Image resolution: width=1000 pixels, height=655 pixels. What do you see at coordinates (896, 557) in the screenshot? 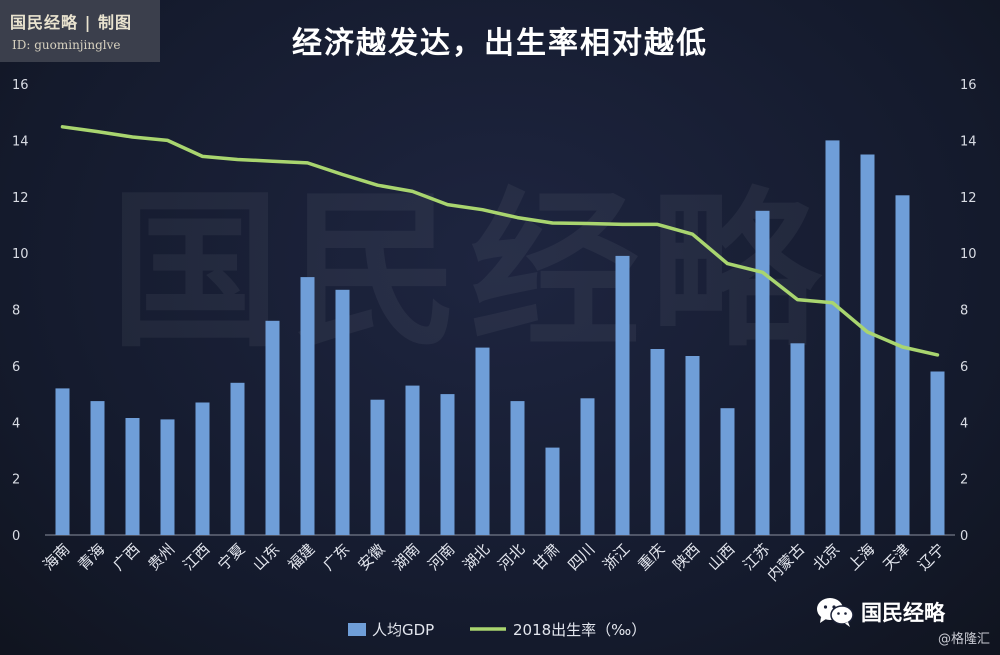
I see `x-tick-label: 天津` at bounding box center [896, 557].